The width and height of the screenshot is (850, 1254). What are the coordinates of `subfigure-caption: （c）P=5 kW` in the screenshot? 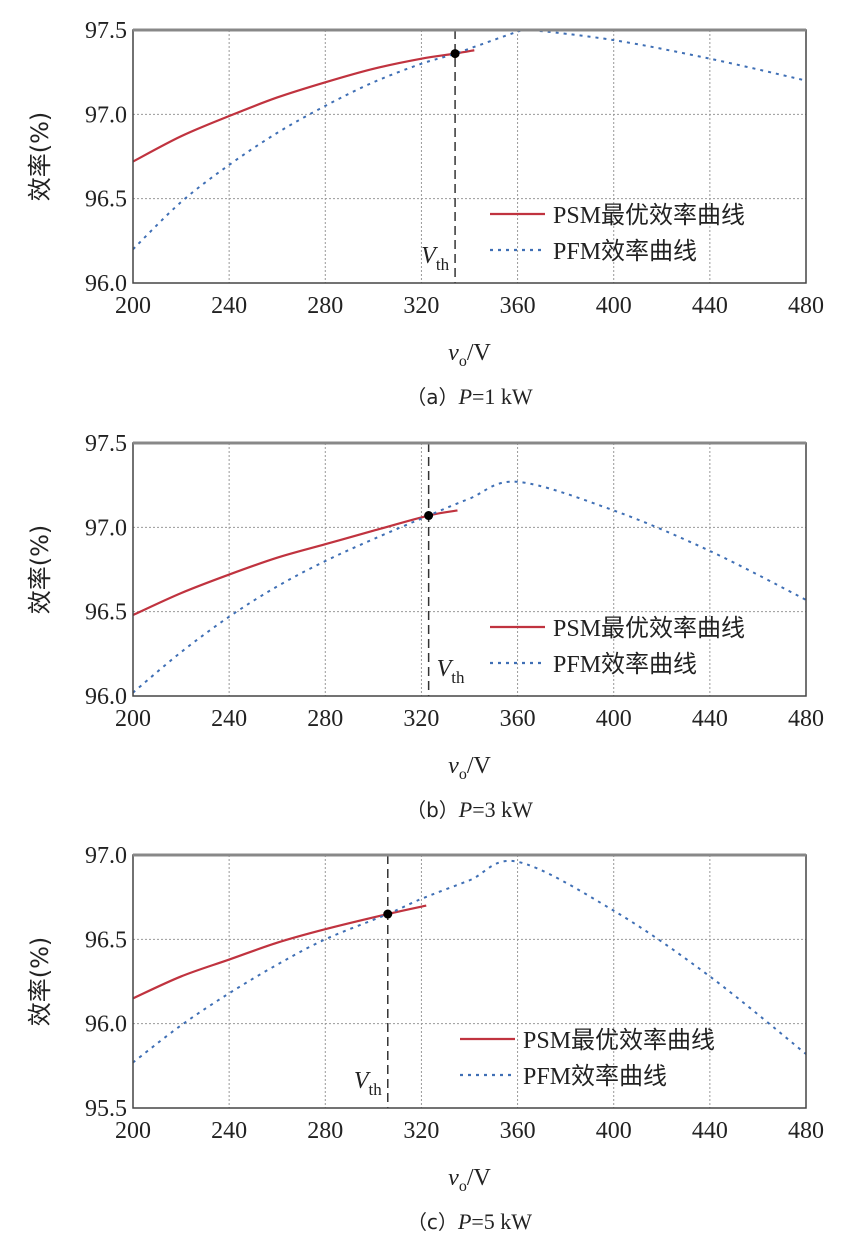 It's located at (469, 1221).